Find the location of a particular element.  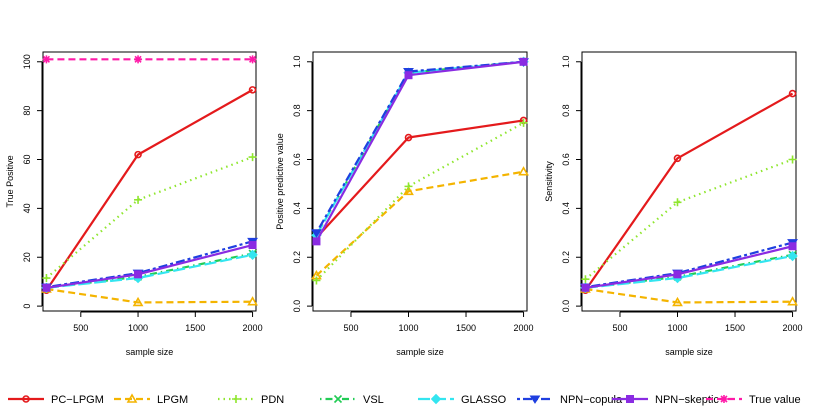

legend-label: GLASSO is located at coordinates (484, 400).